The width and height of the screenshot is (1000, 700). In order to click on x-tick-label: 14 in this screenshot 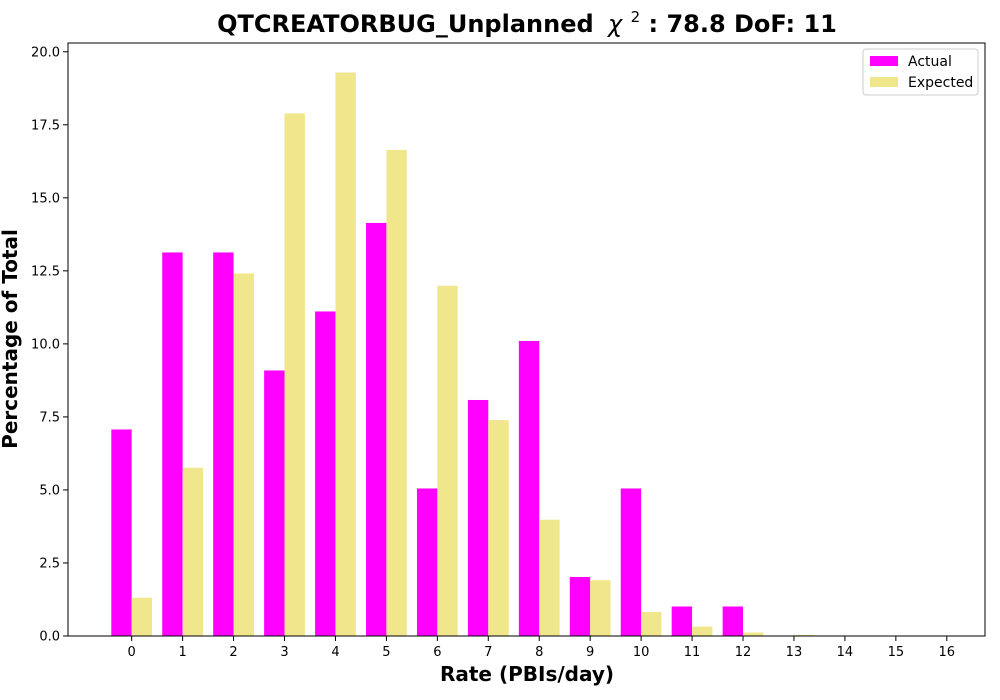, I will do `click(845, 652)`.